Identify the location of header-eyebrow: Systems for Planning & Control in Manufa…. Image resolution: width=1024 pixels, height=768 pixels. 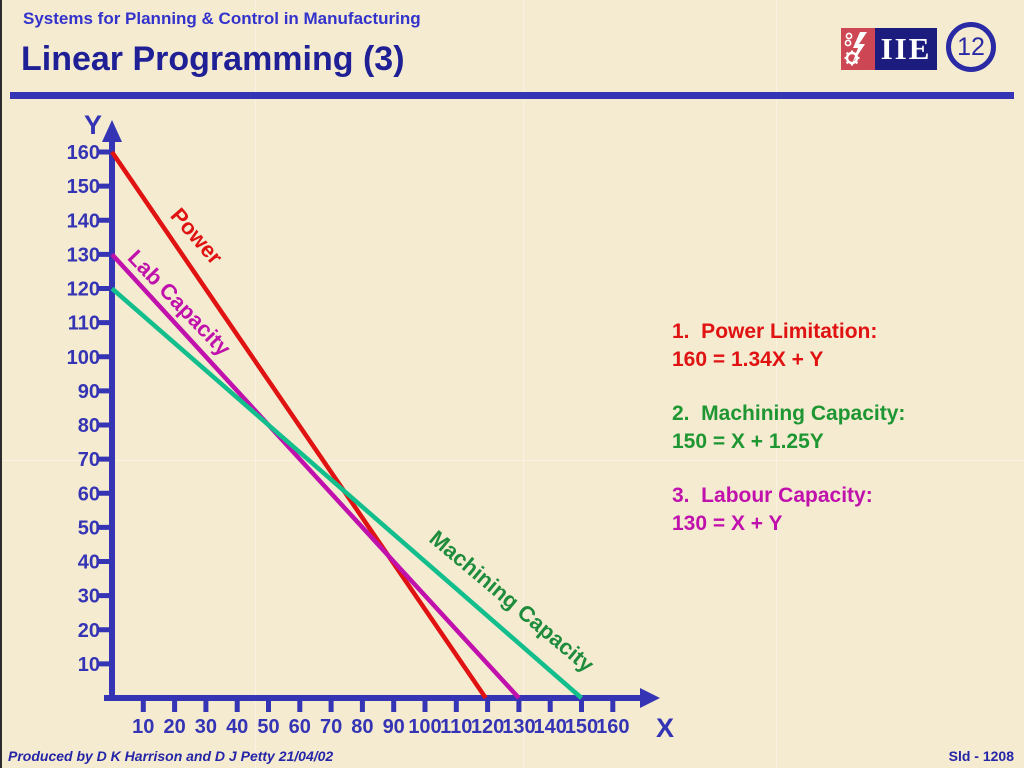
(222, 18).